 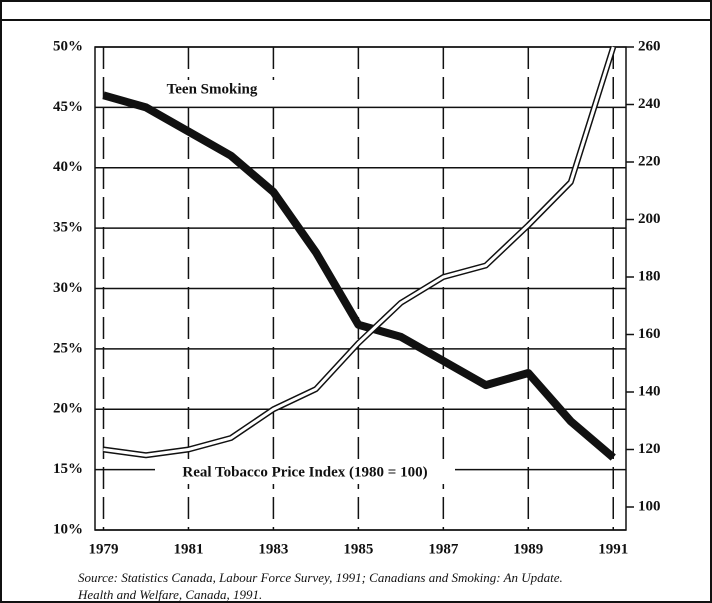 What do you see at coordinates (68, 46) in the screenshot?
I see `y-tick-label: 50%` at bounding box center [68, 46].